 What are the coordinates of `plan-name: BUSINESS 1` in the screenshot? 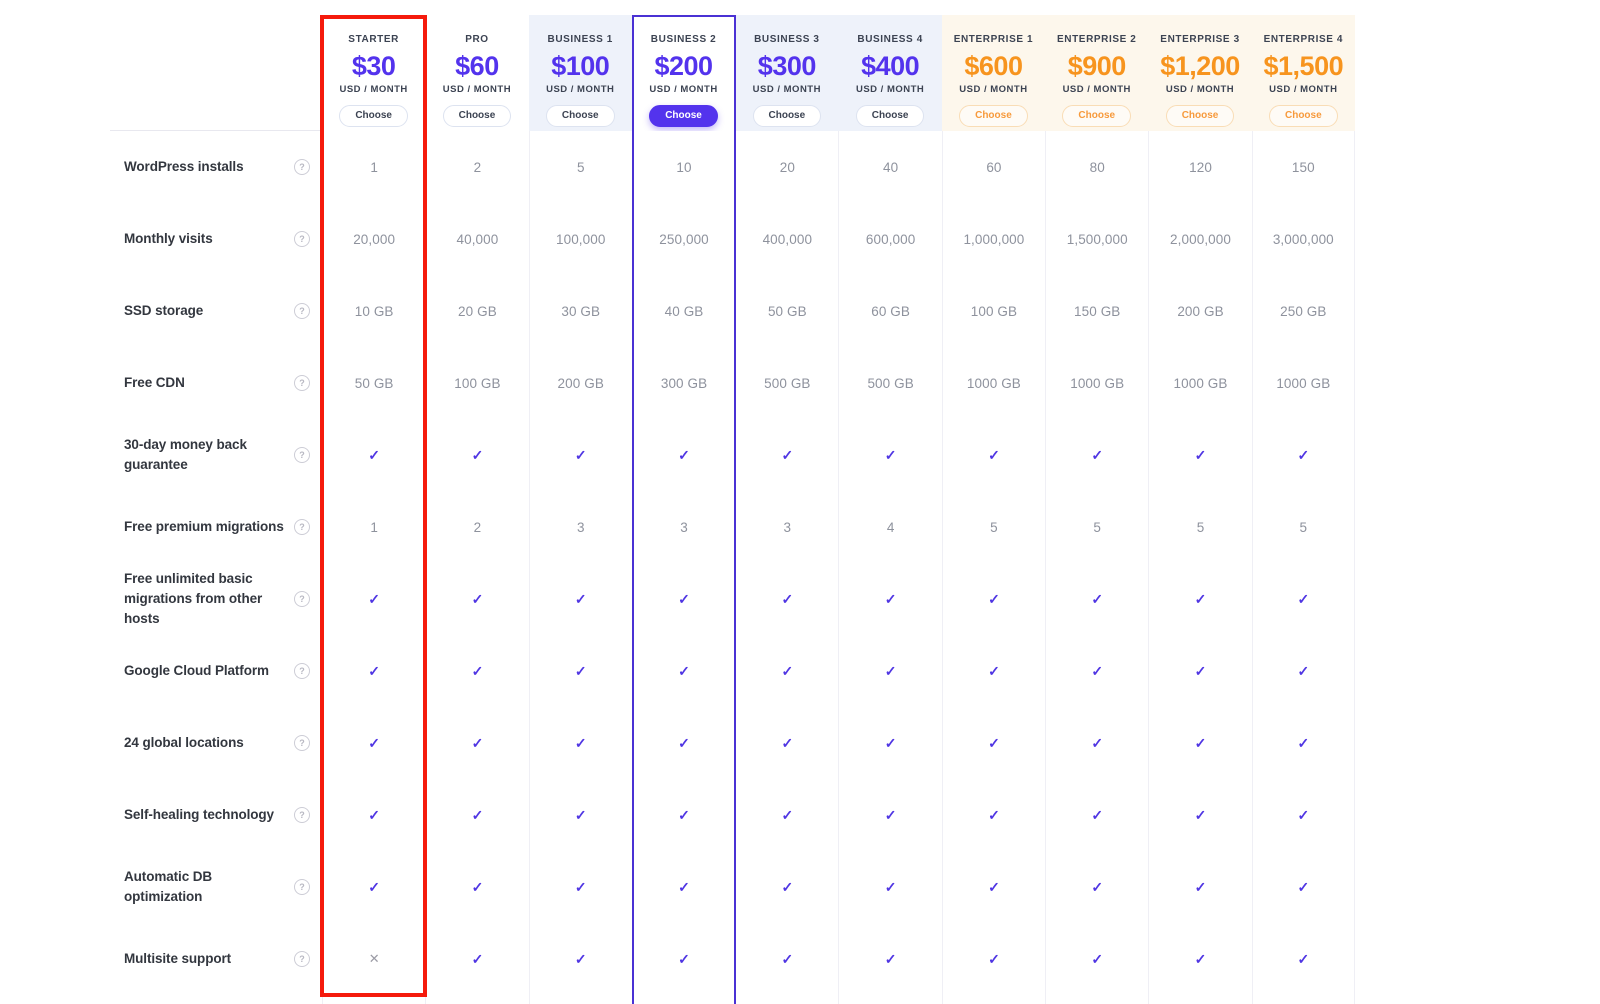 It's located at (580, 39).